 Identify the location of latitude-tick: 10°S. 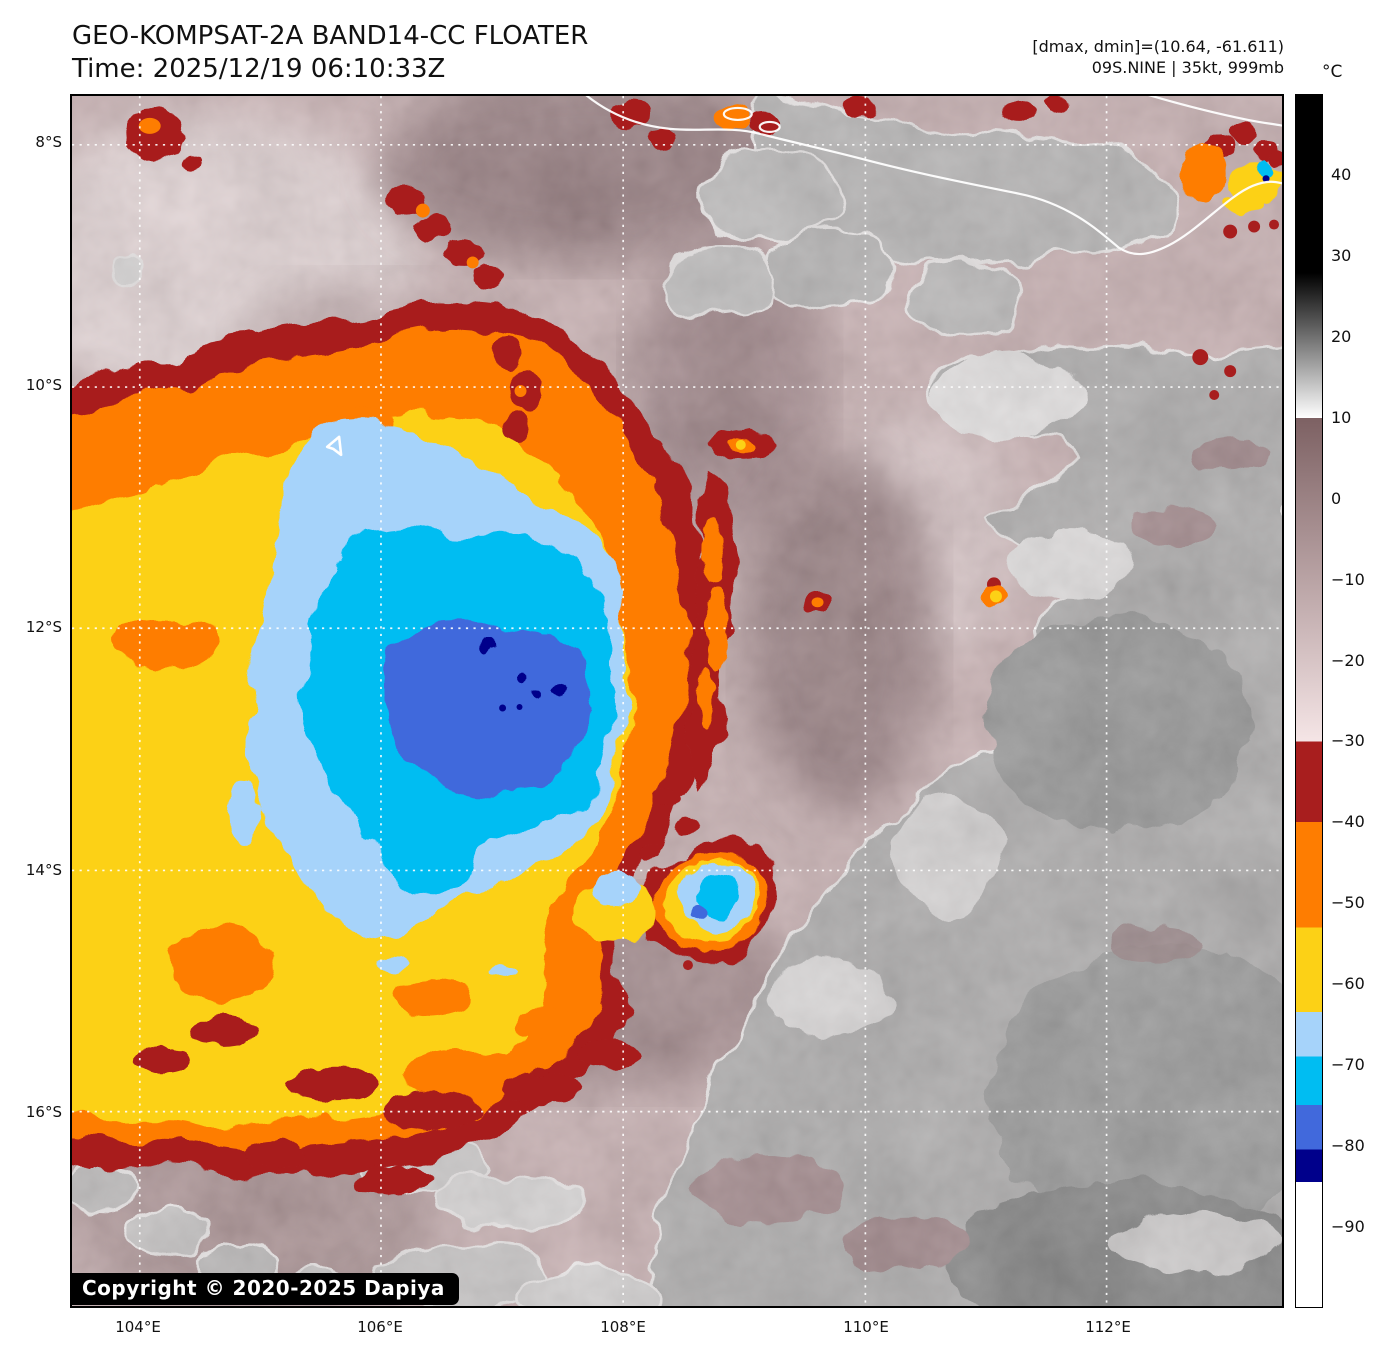
(43, 385).